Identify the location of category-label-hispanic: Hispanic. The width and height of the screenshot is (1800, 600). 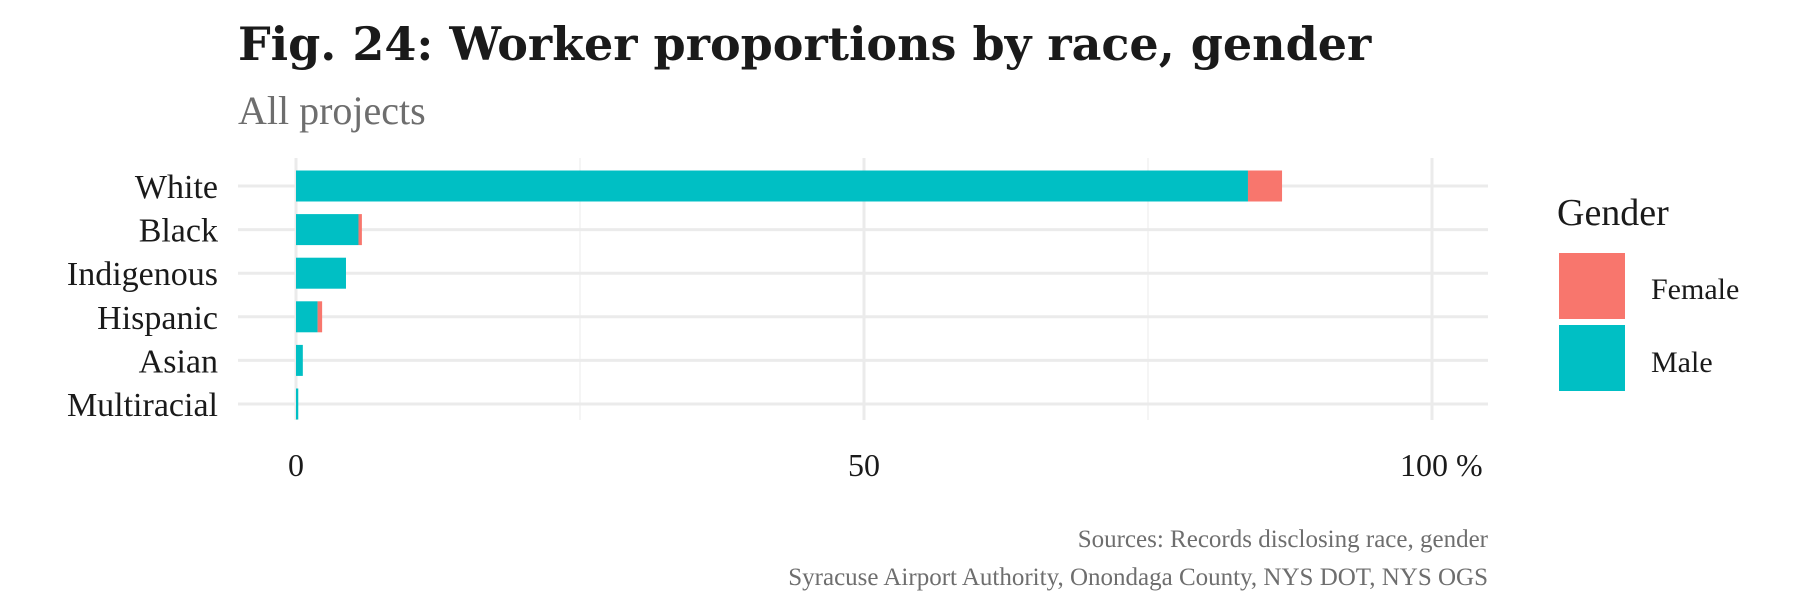
(157, 318).